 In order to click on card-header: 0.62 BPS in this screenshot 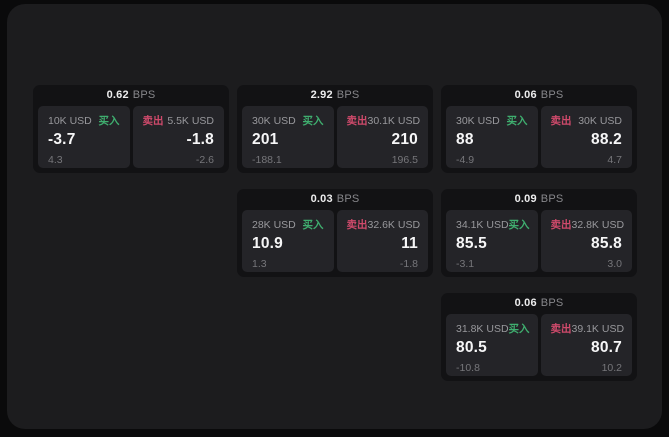, I will do `click(131, 95)`.